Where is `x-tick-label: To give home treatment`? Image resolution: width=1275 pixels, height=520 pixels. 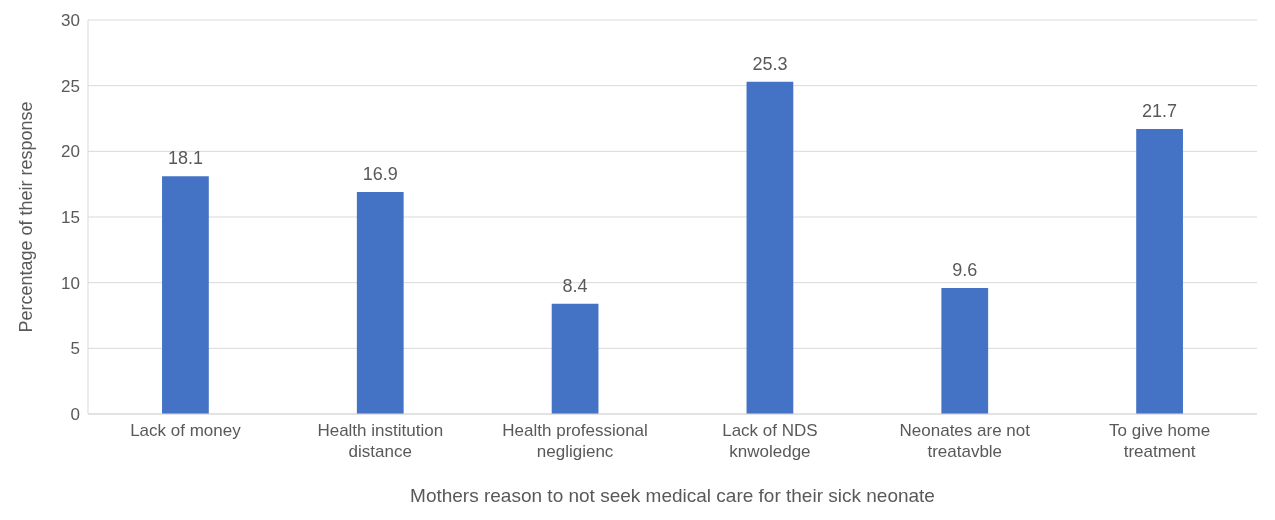 x-tick-label: To give home treatment is located at coordinates (1160, 441).